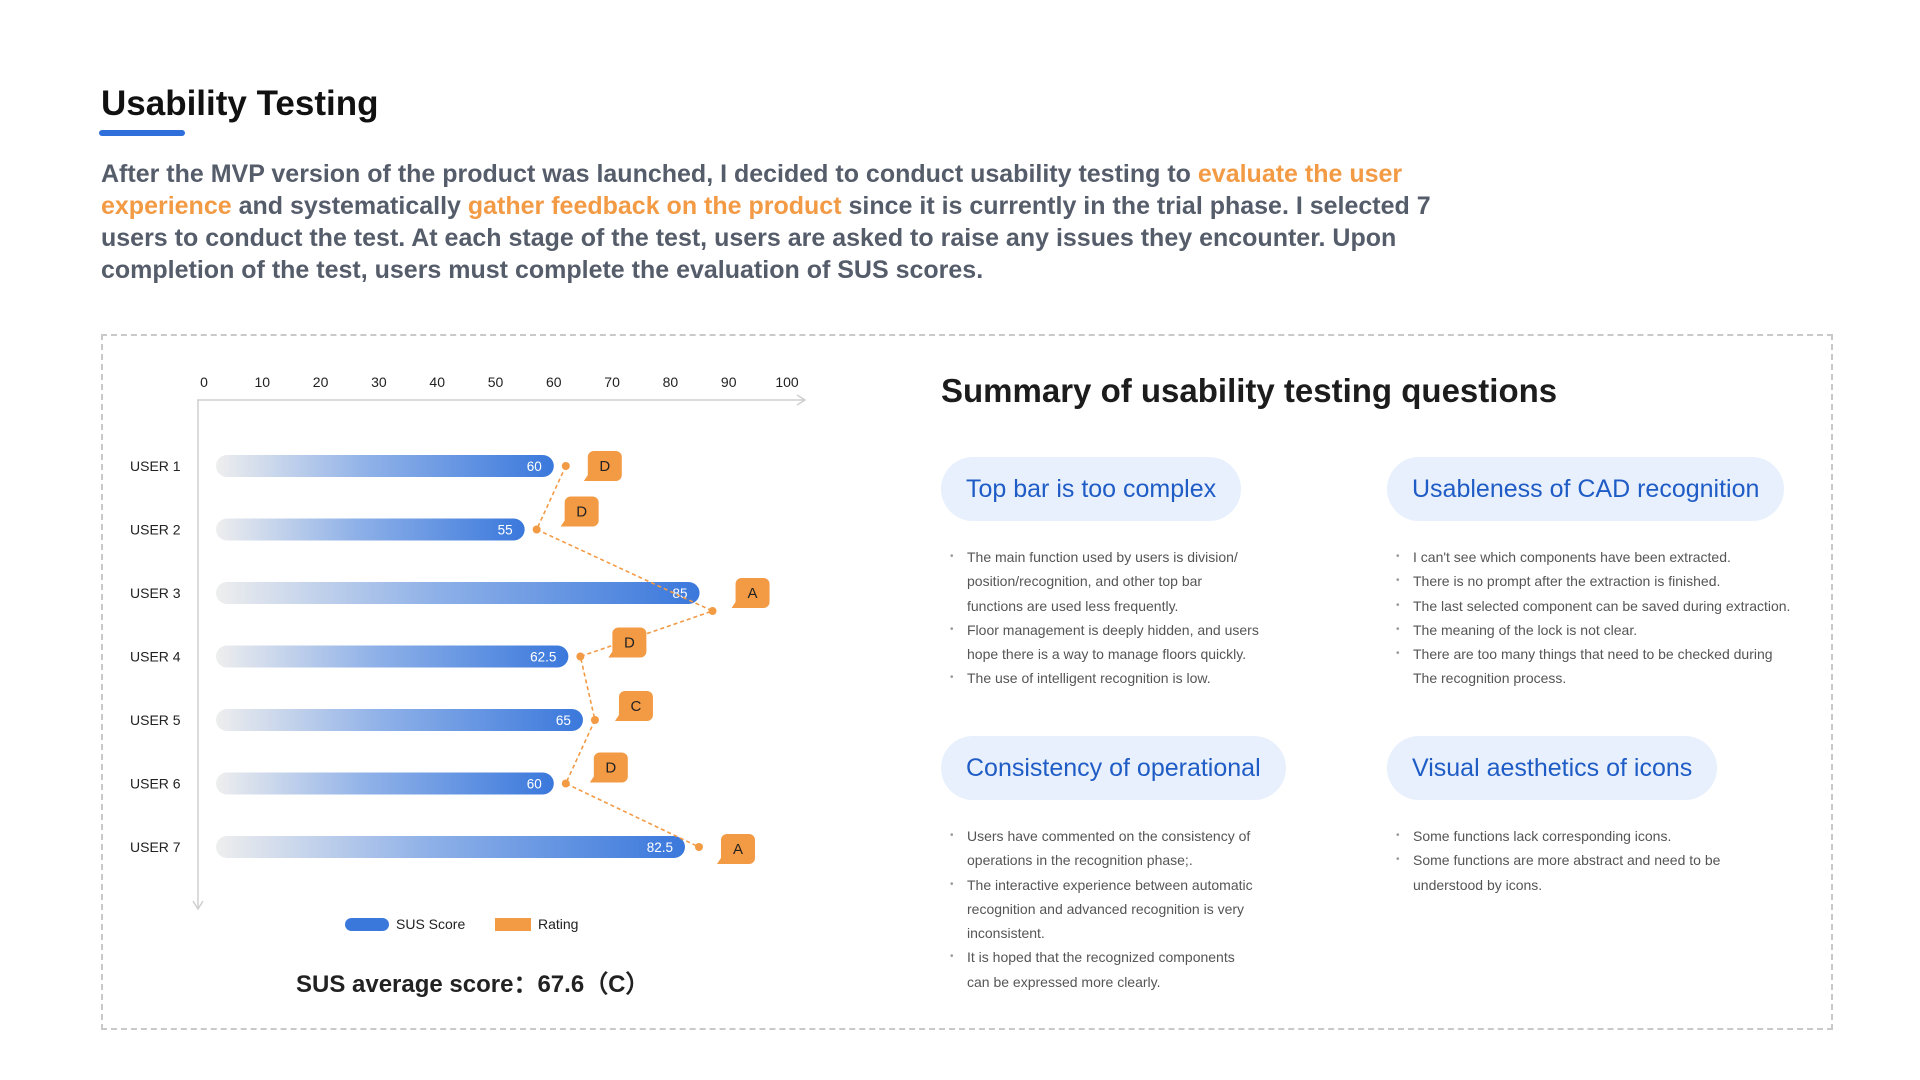 The height and width of the screenshot is (1080, 1920). Describe the element at coordinates (496, 382) in the screenshot. I see `x-tick-label: 50` at that location.